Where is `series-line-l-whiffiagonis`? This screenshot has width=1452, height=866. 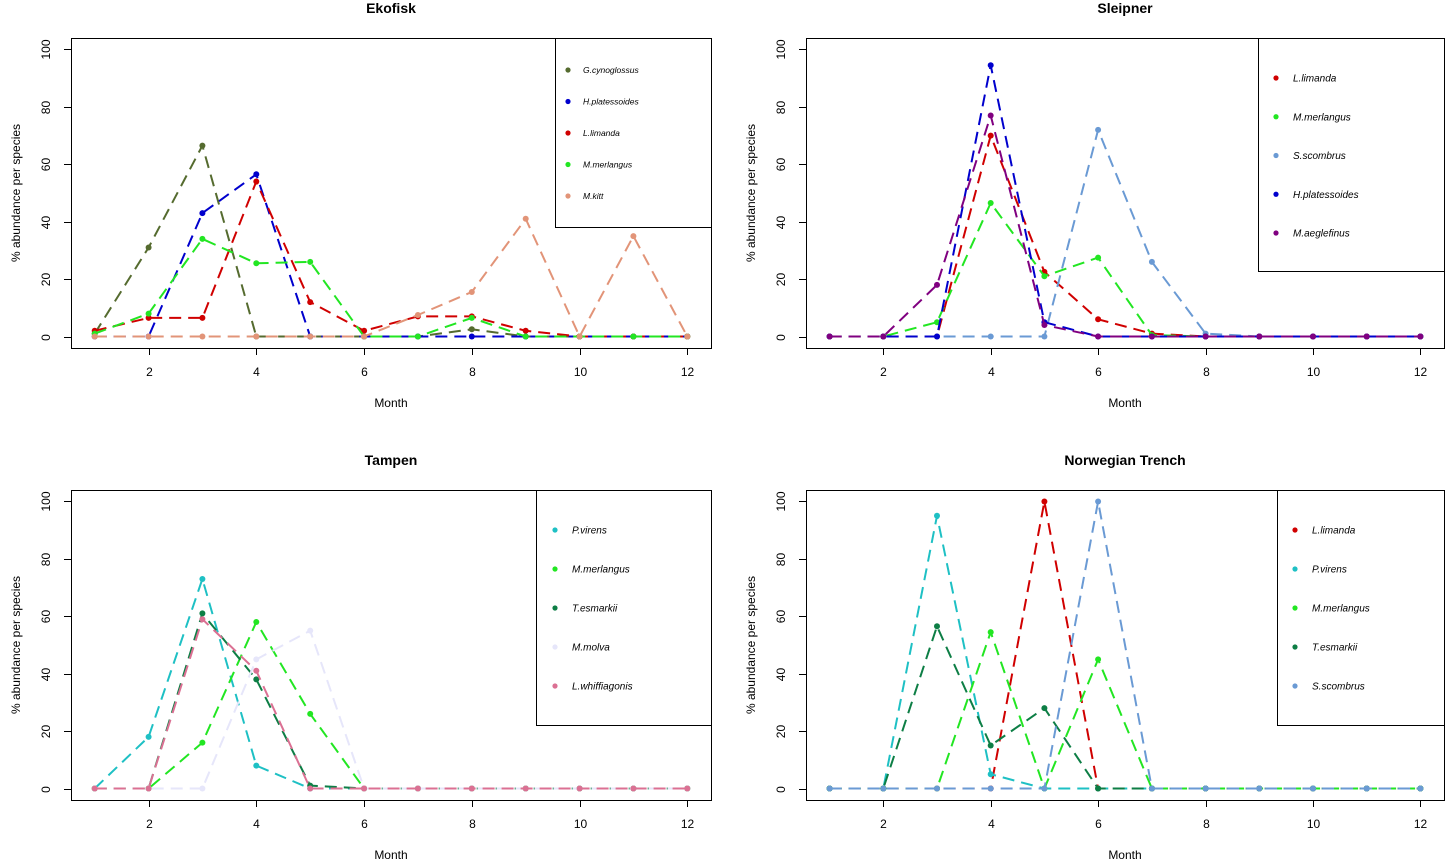 series-line-l-whiffiagonis is located at coordinates (391, 704).